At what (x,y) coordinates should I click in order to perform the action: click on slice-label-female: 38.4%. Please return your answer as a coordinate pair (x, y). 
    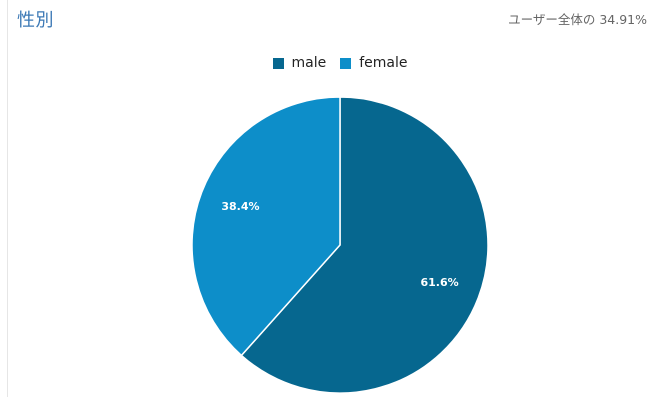
    Looking at the image, I should click on (240, 206).